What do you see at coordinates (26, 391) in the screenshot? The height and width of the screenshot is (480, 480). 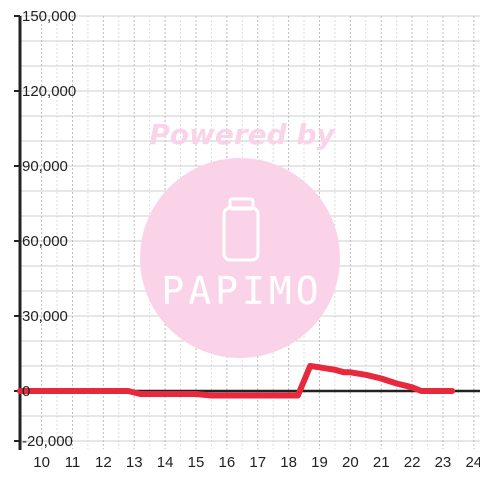 I see `y-tick-label: 0` at bounding box center [26, 391].